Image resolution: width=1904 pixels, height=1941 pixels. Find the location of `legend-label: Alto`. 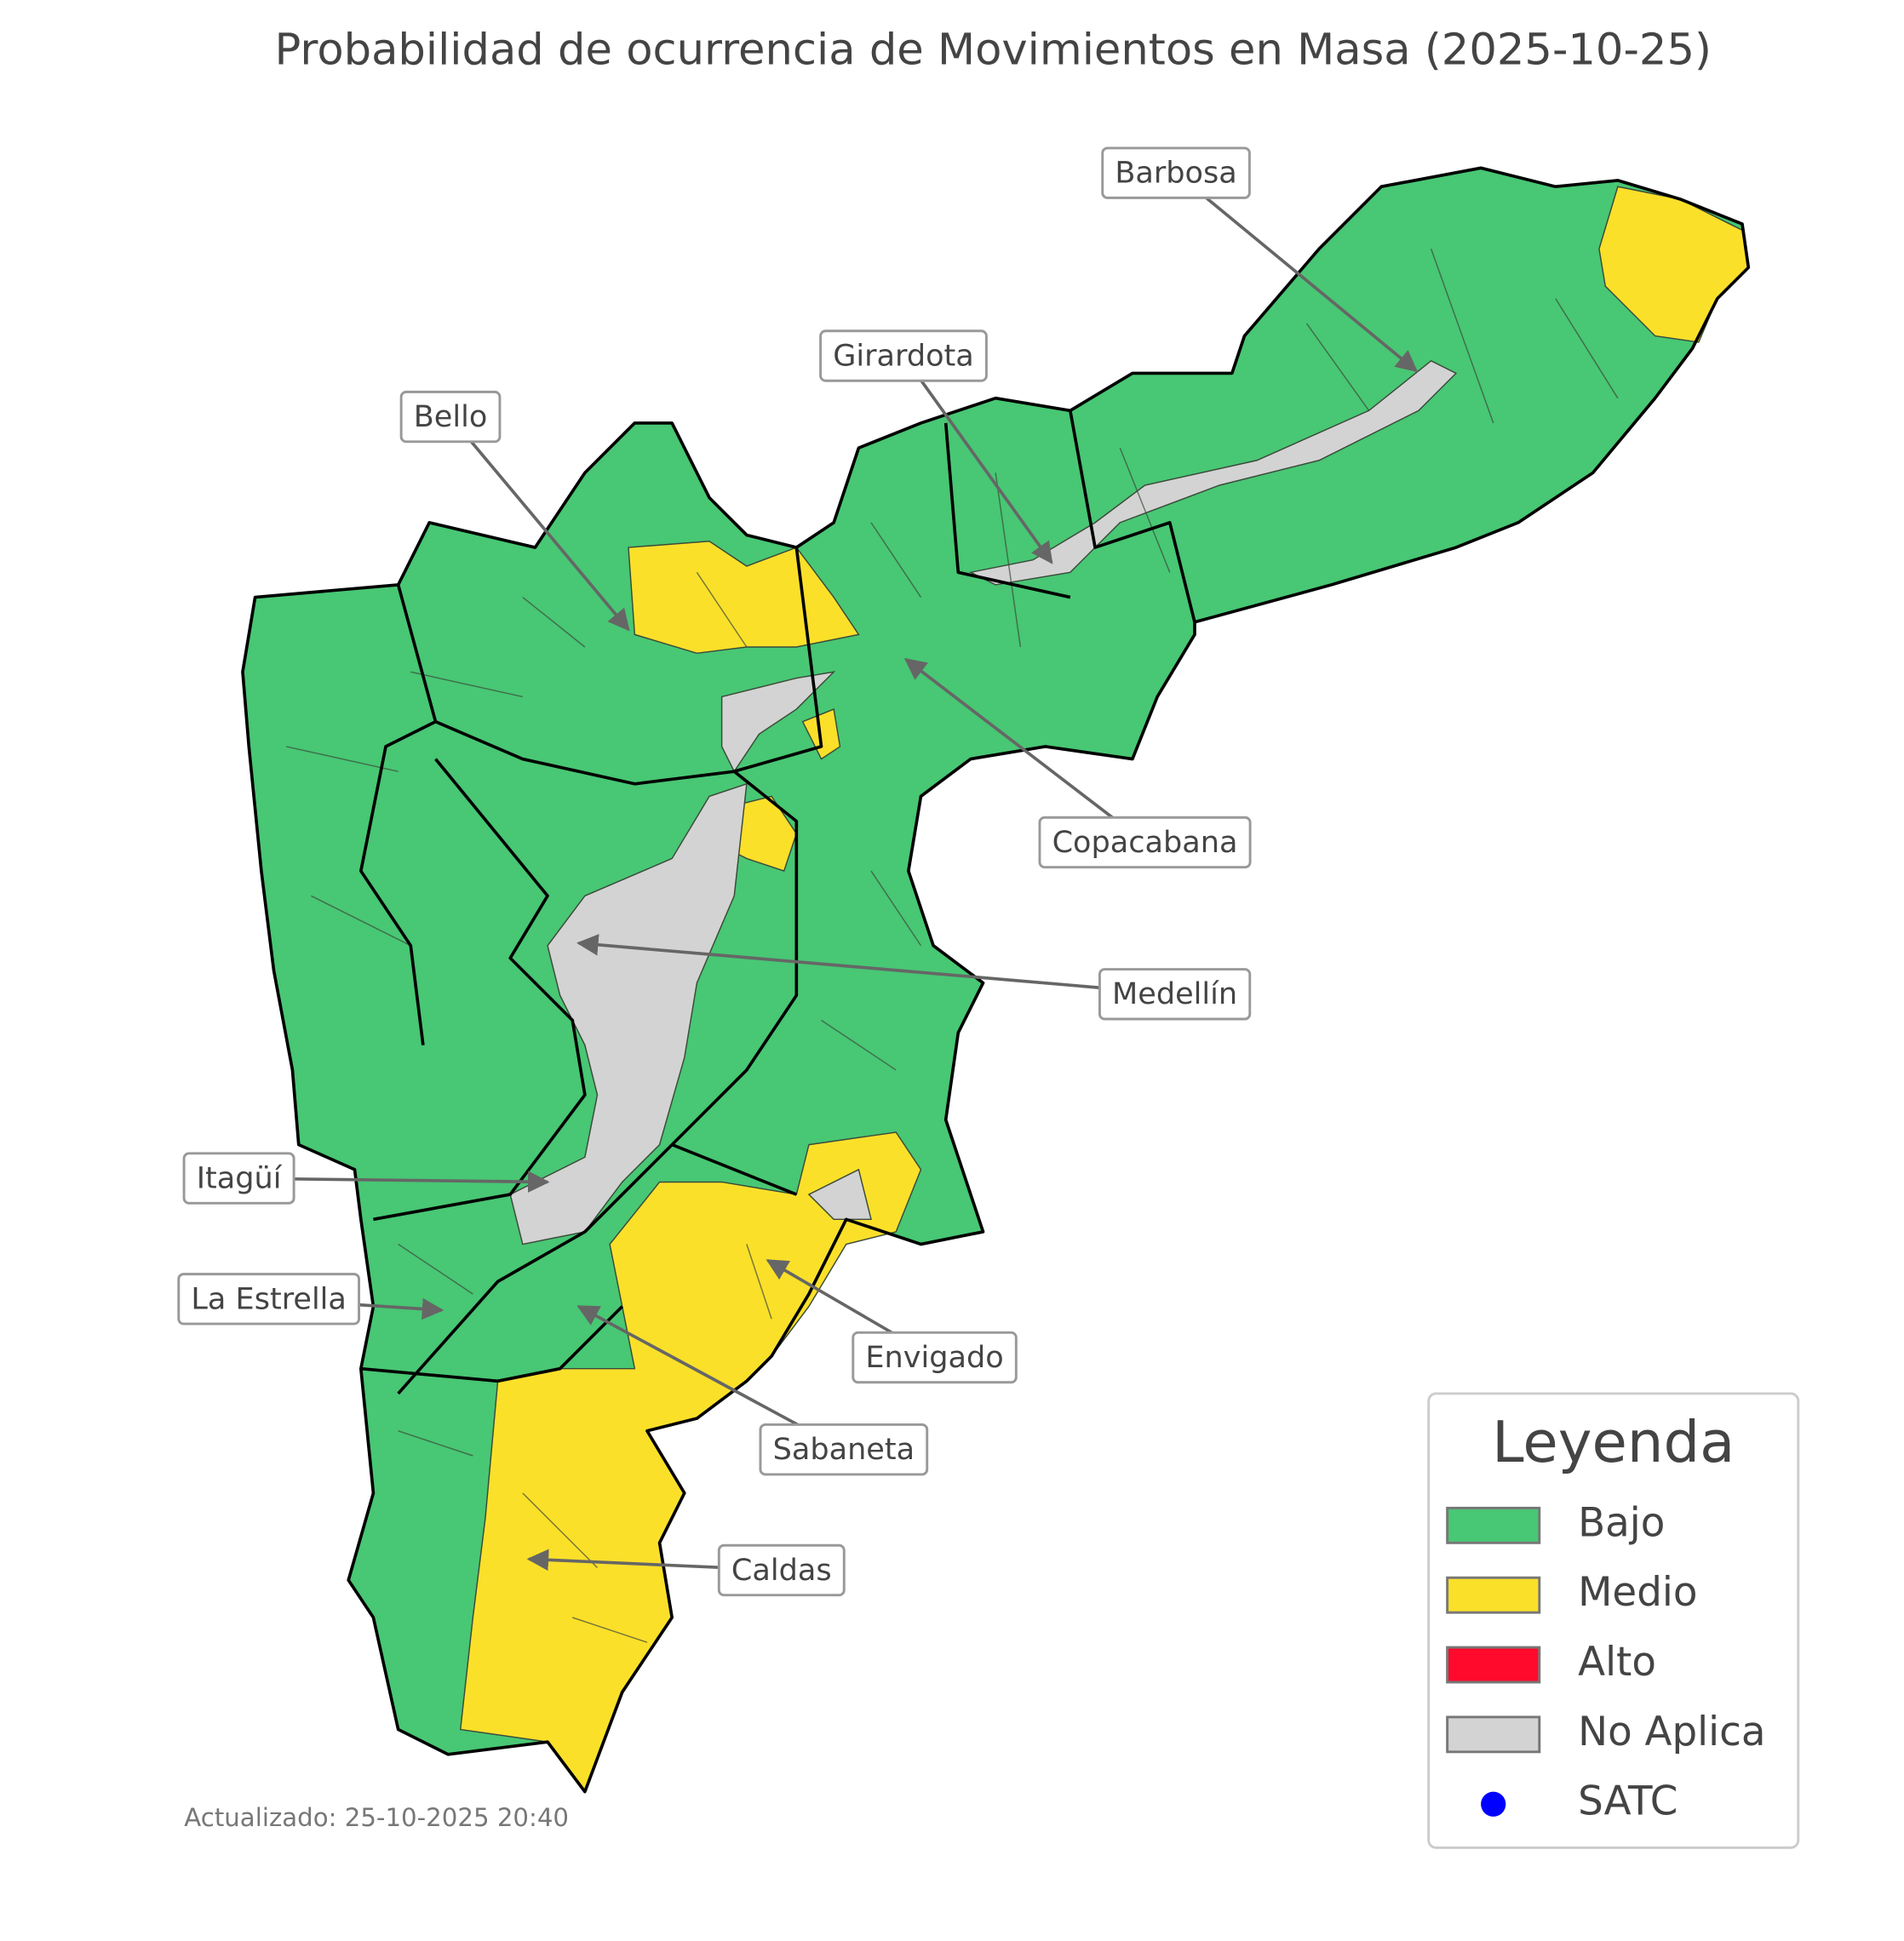

legend-label: Alto is located at coordinates (1617, 1663).